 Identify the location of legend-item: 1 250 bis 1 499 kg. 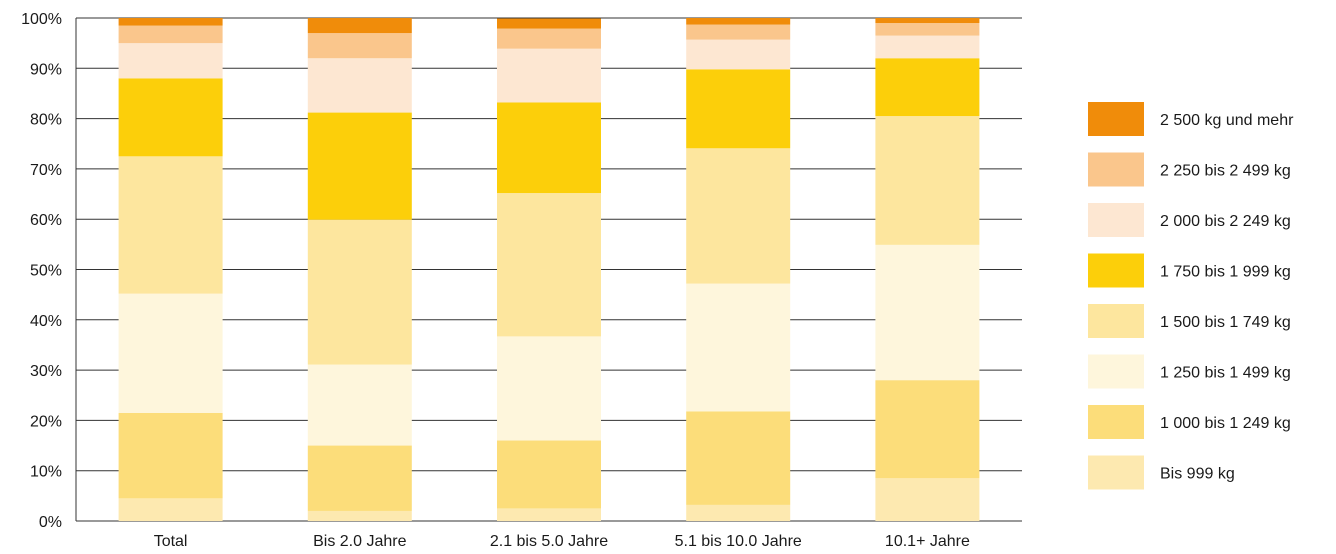
(1189, 371).